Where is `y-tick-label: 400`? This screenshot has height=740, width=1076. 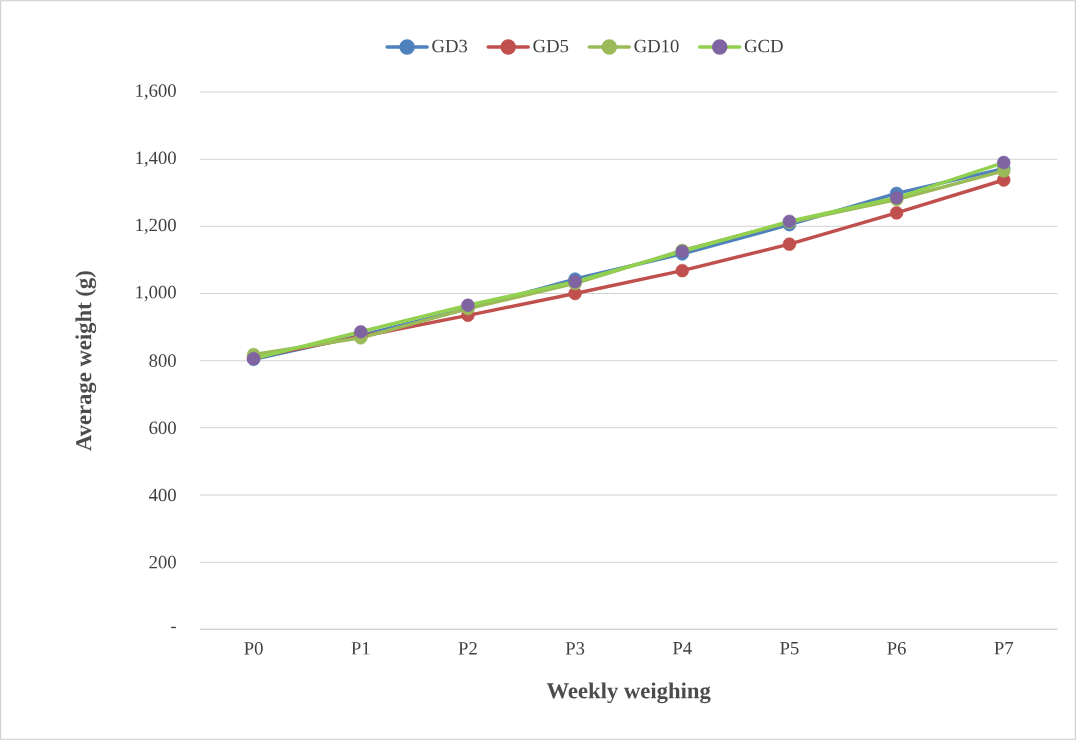 y-tick-label: 400 is located at coordinates (162, 495).